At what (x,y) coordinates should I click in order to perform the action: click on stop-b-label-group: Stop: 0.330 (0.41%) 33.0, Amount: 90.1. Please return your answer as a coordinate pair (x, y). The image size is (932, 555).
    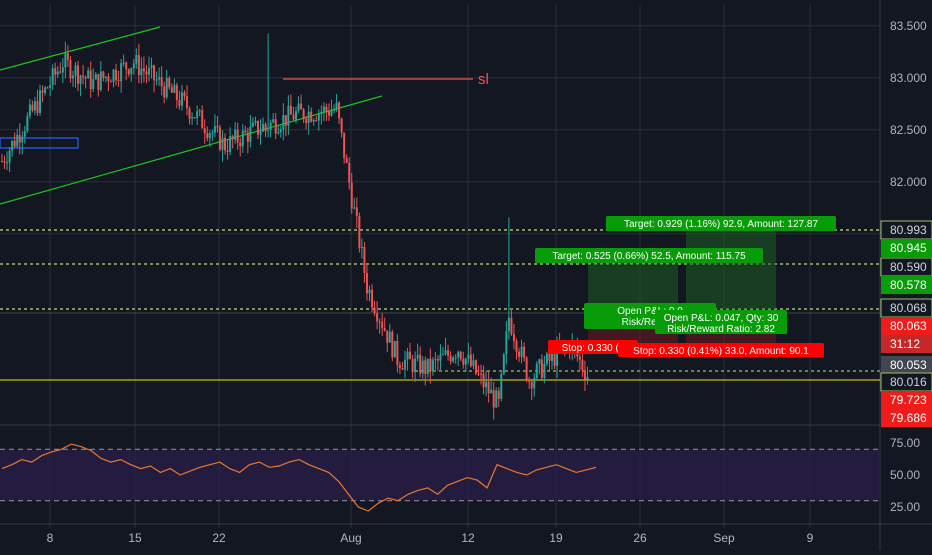
    Looking at the image, I should click on (721, 350).